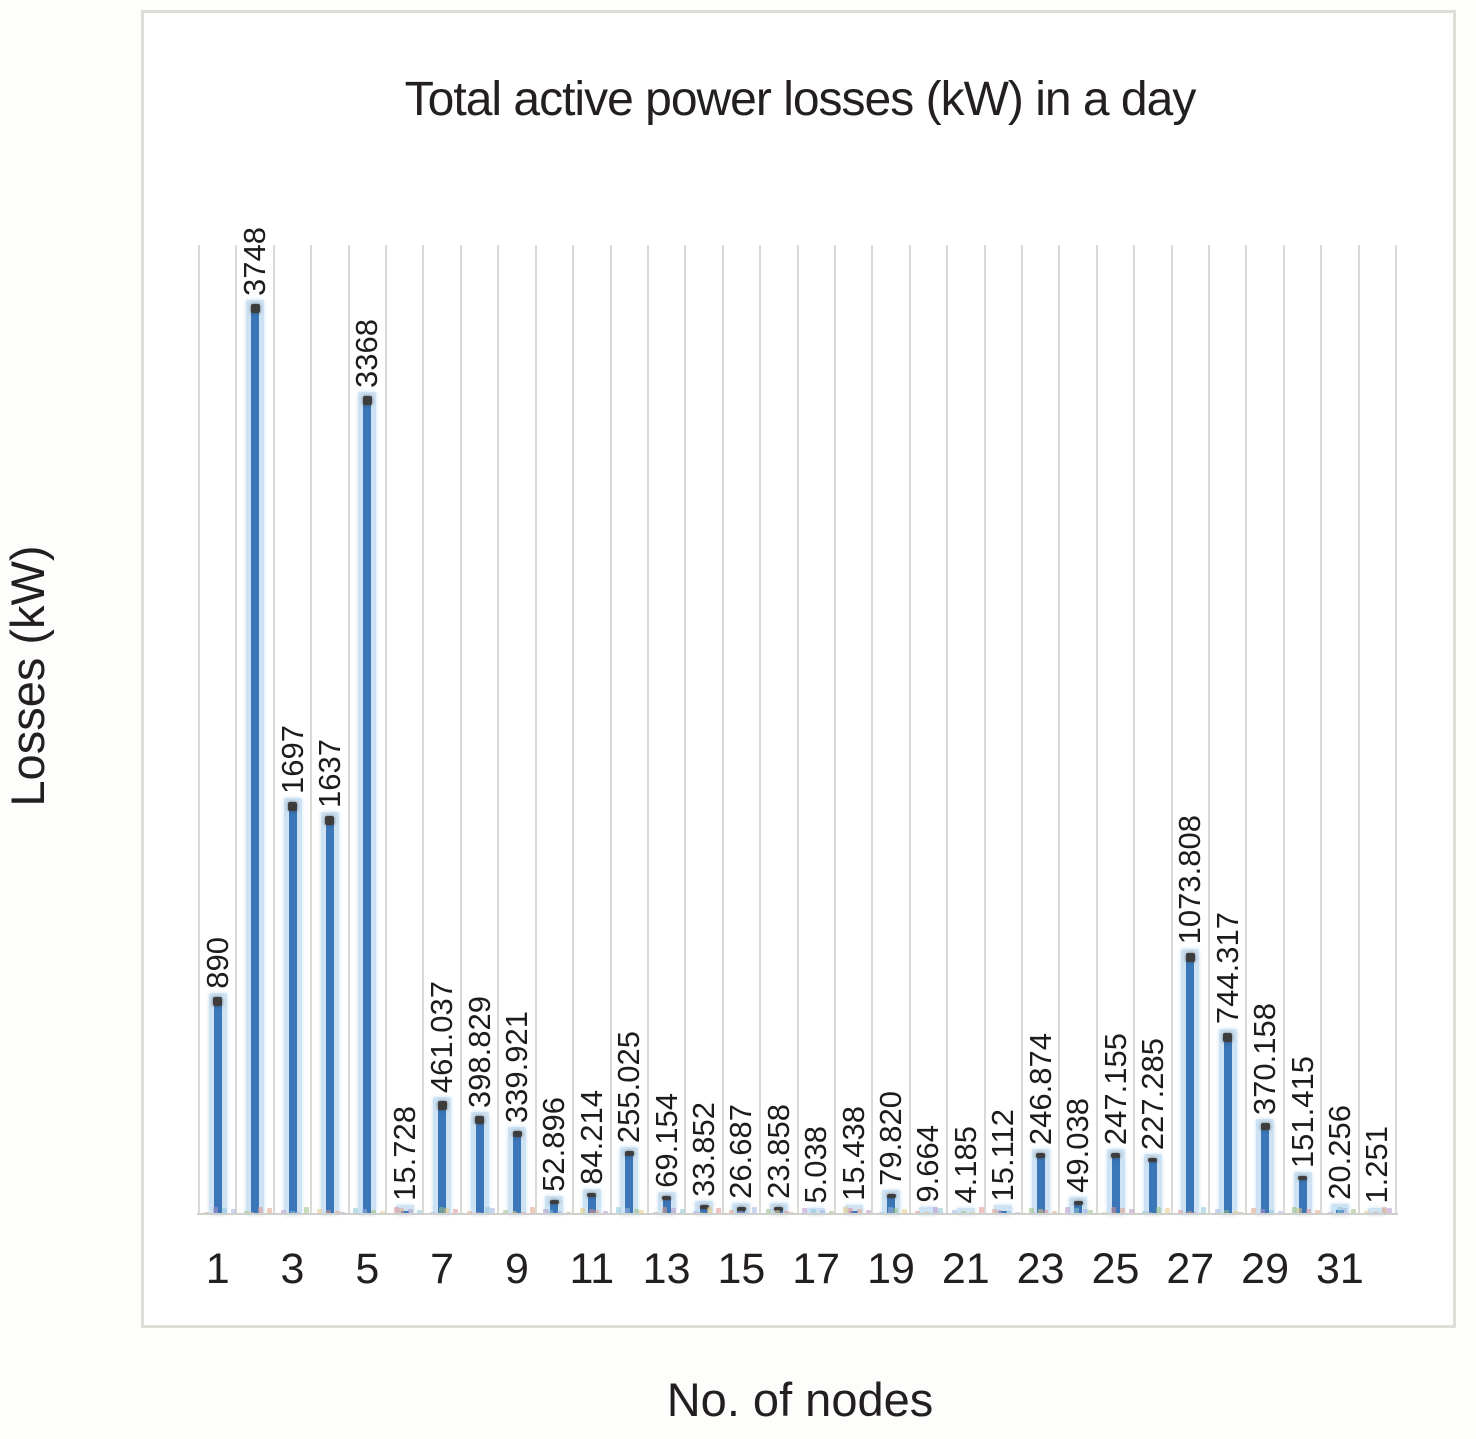  Describe the element at coordinates (1227, 968) in the screenshot. I see `bar-data-label: 744.317` at that location.